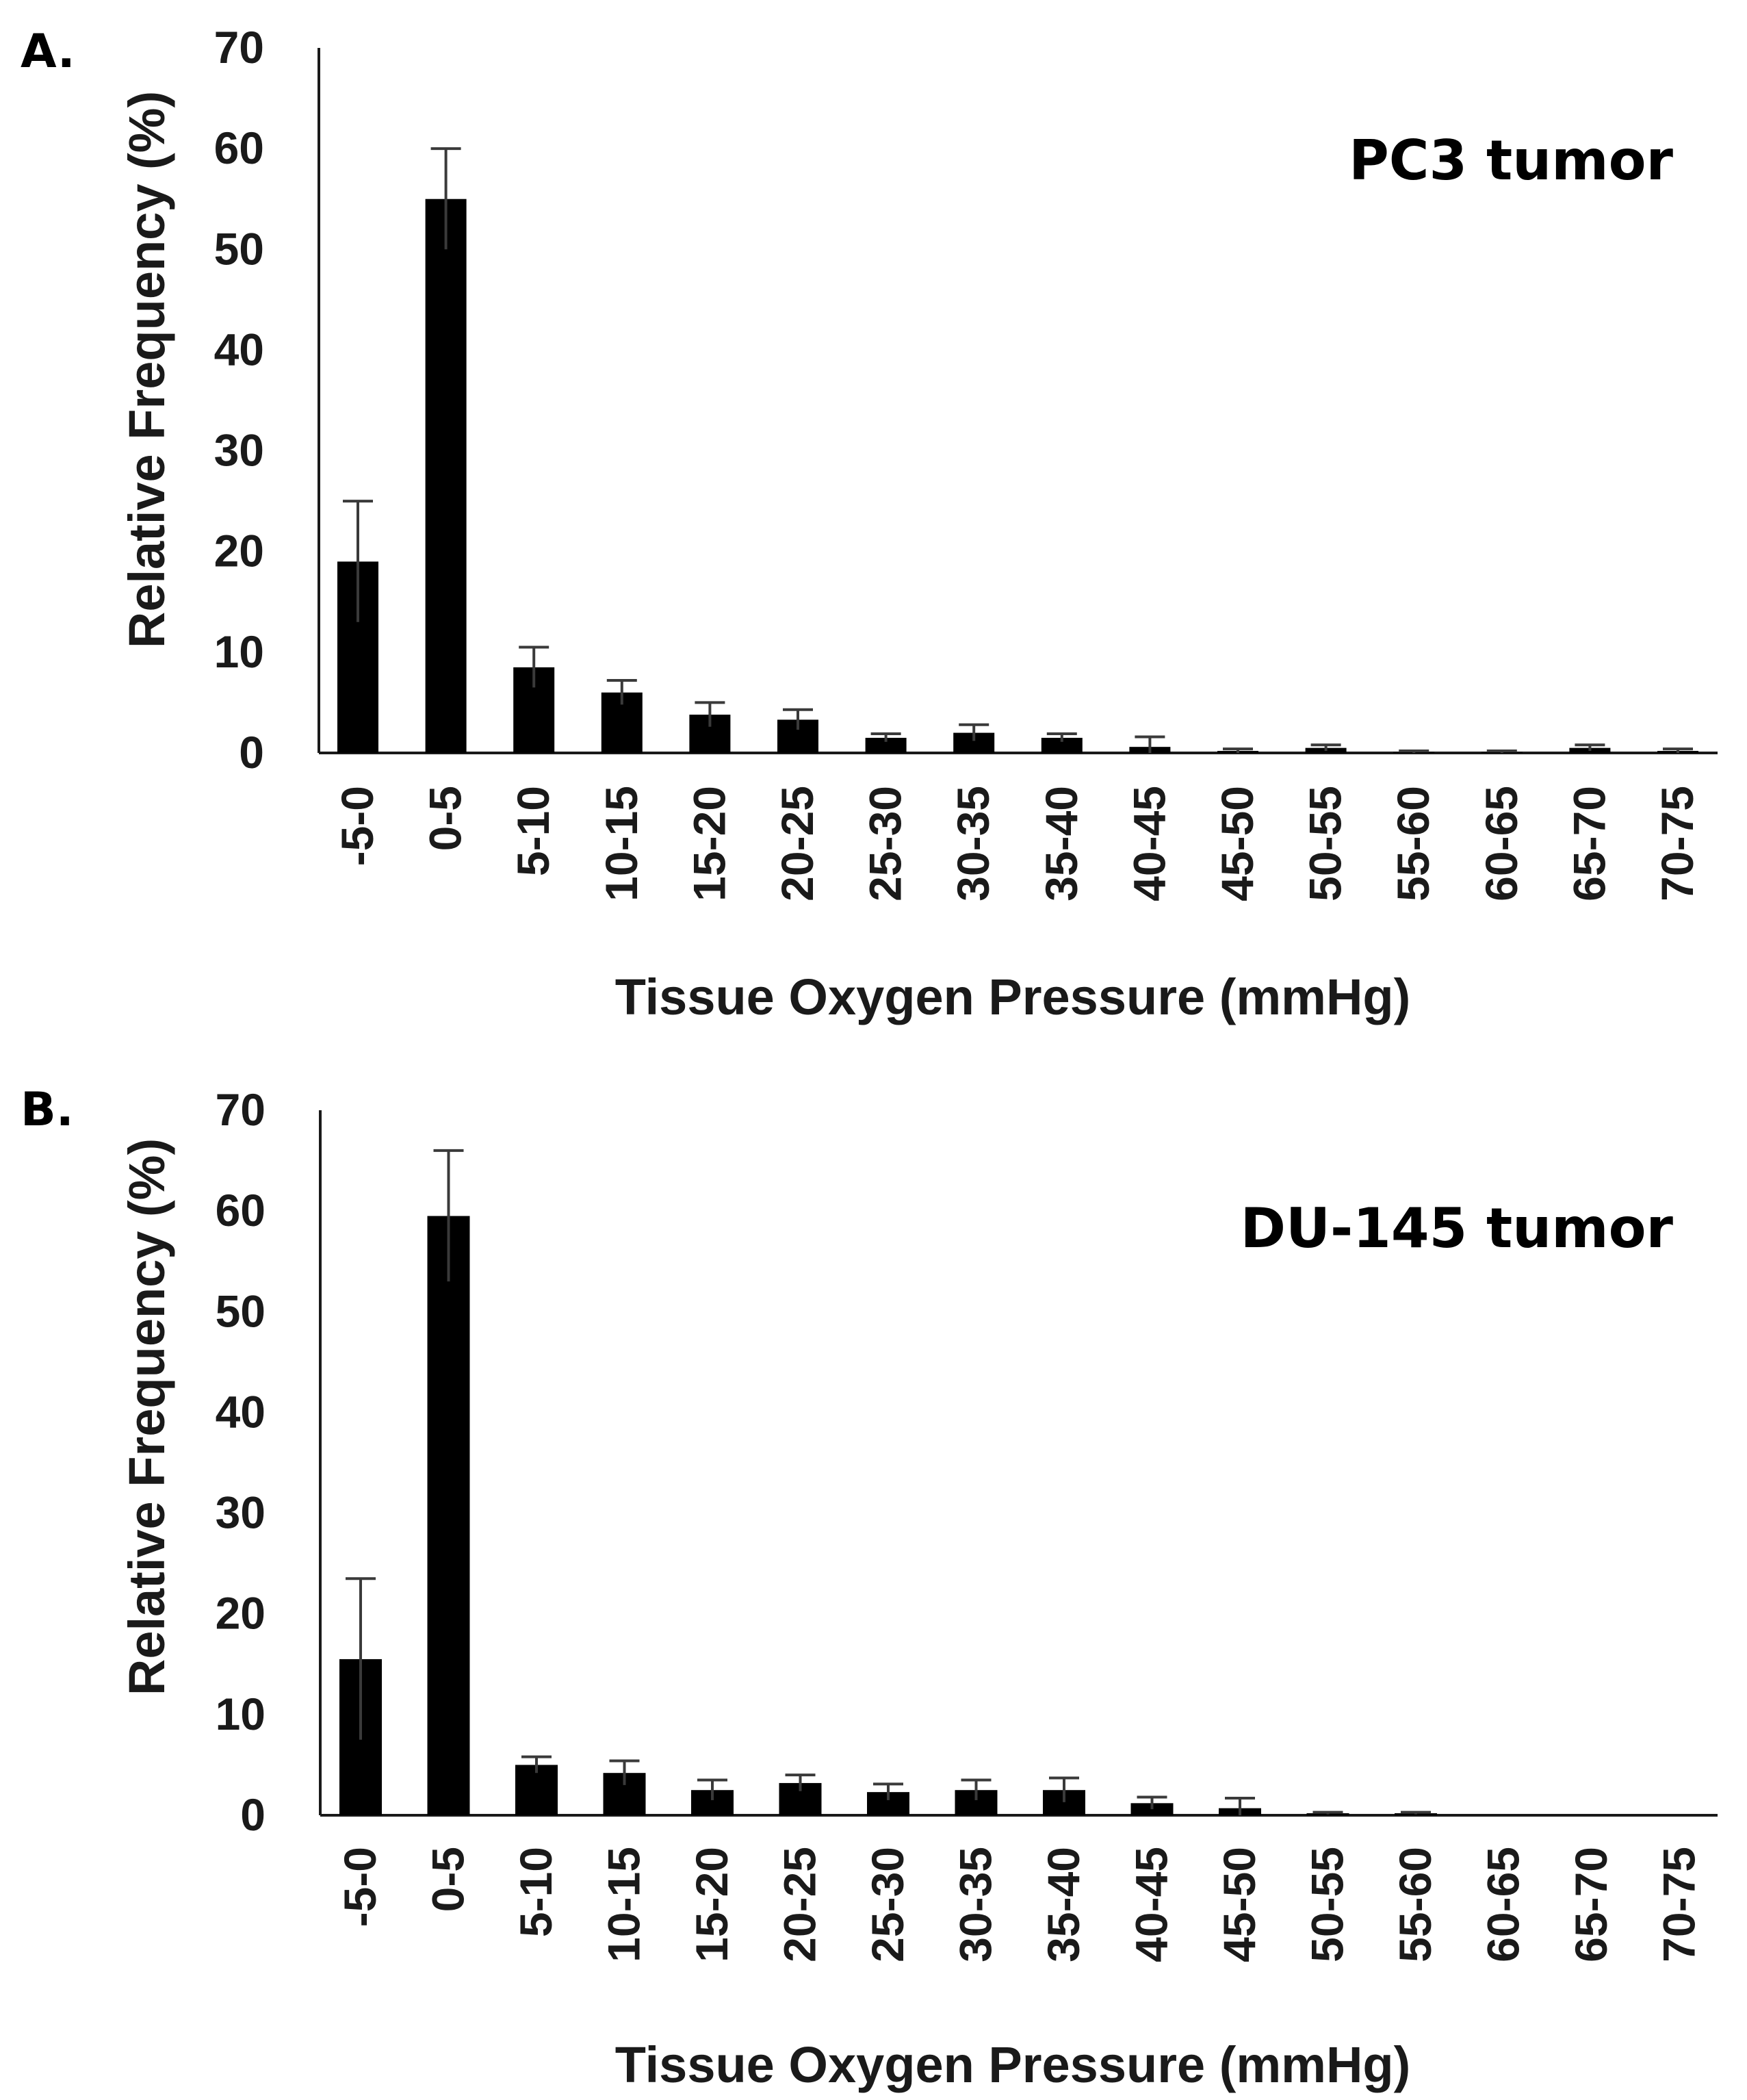  I want to click on chart-annotation: PC3 tumor, so click(1511, 160).